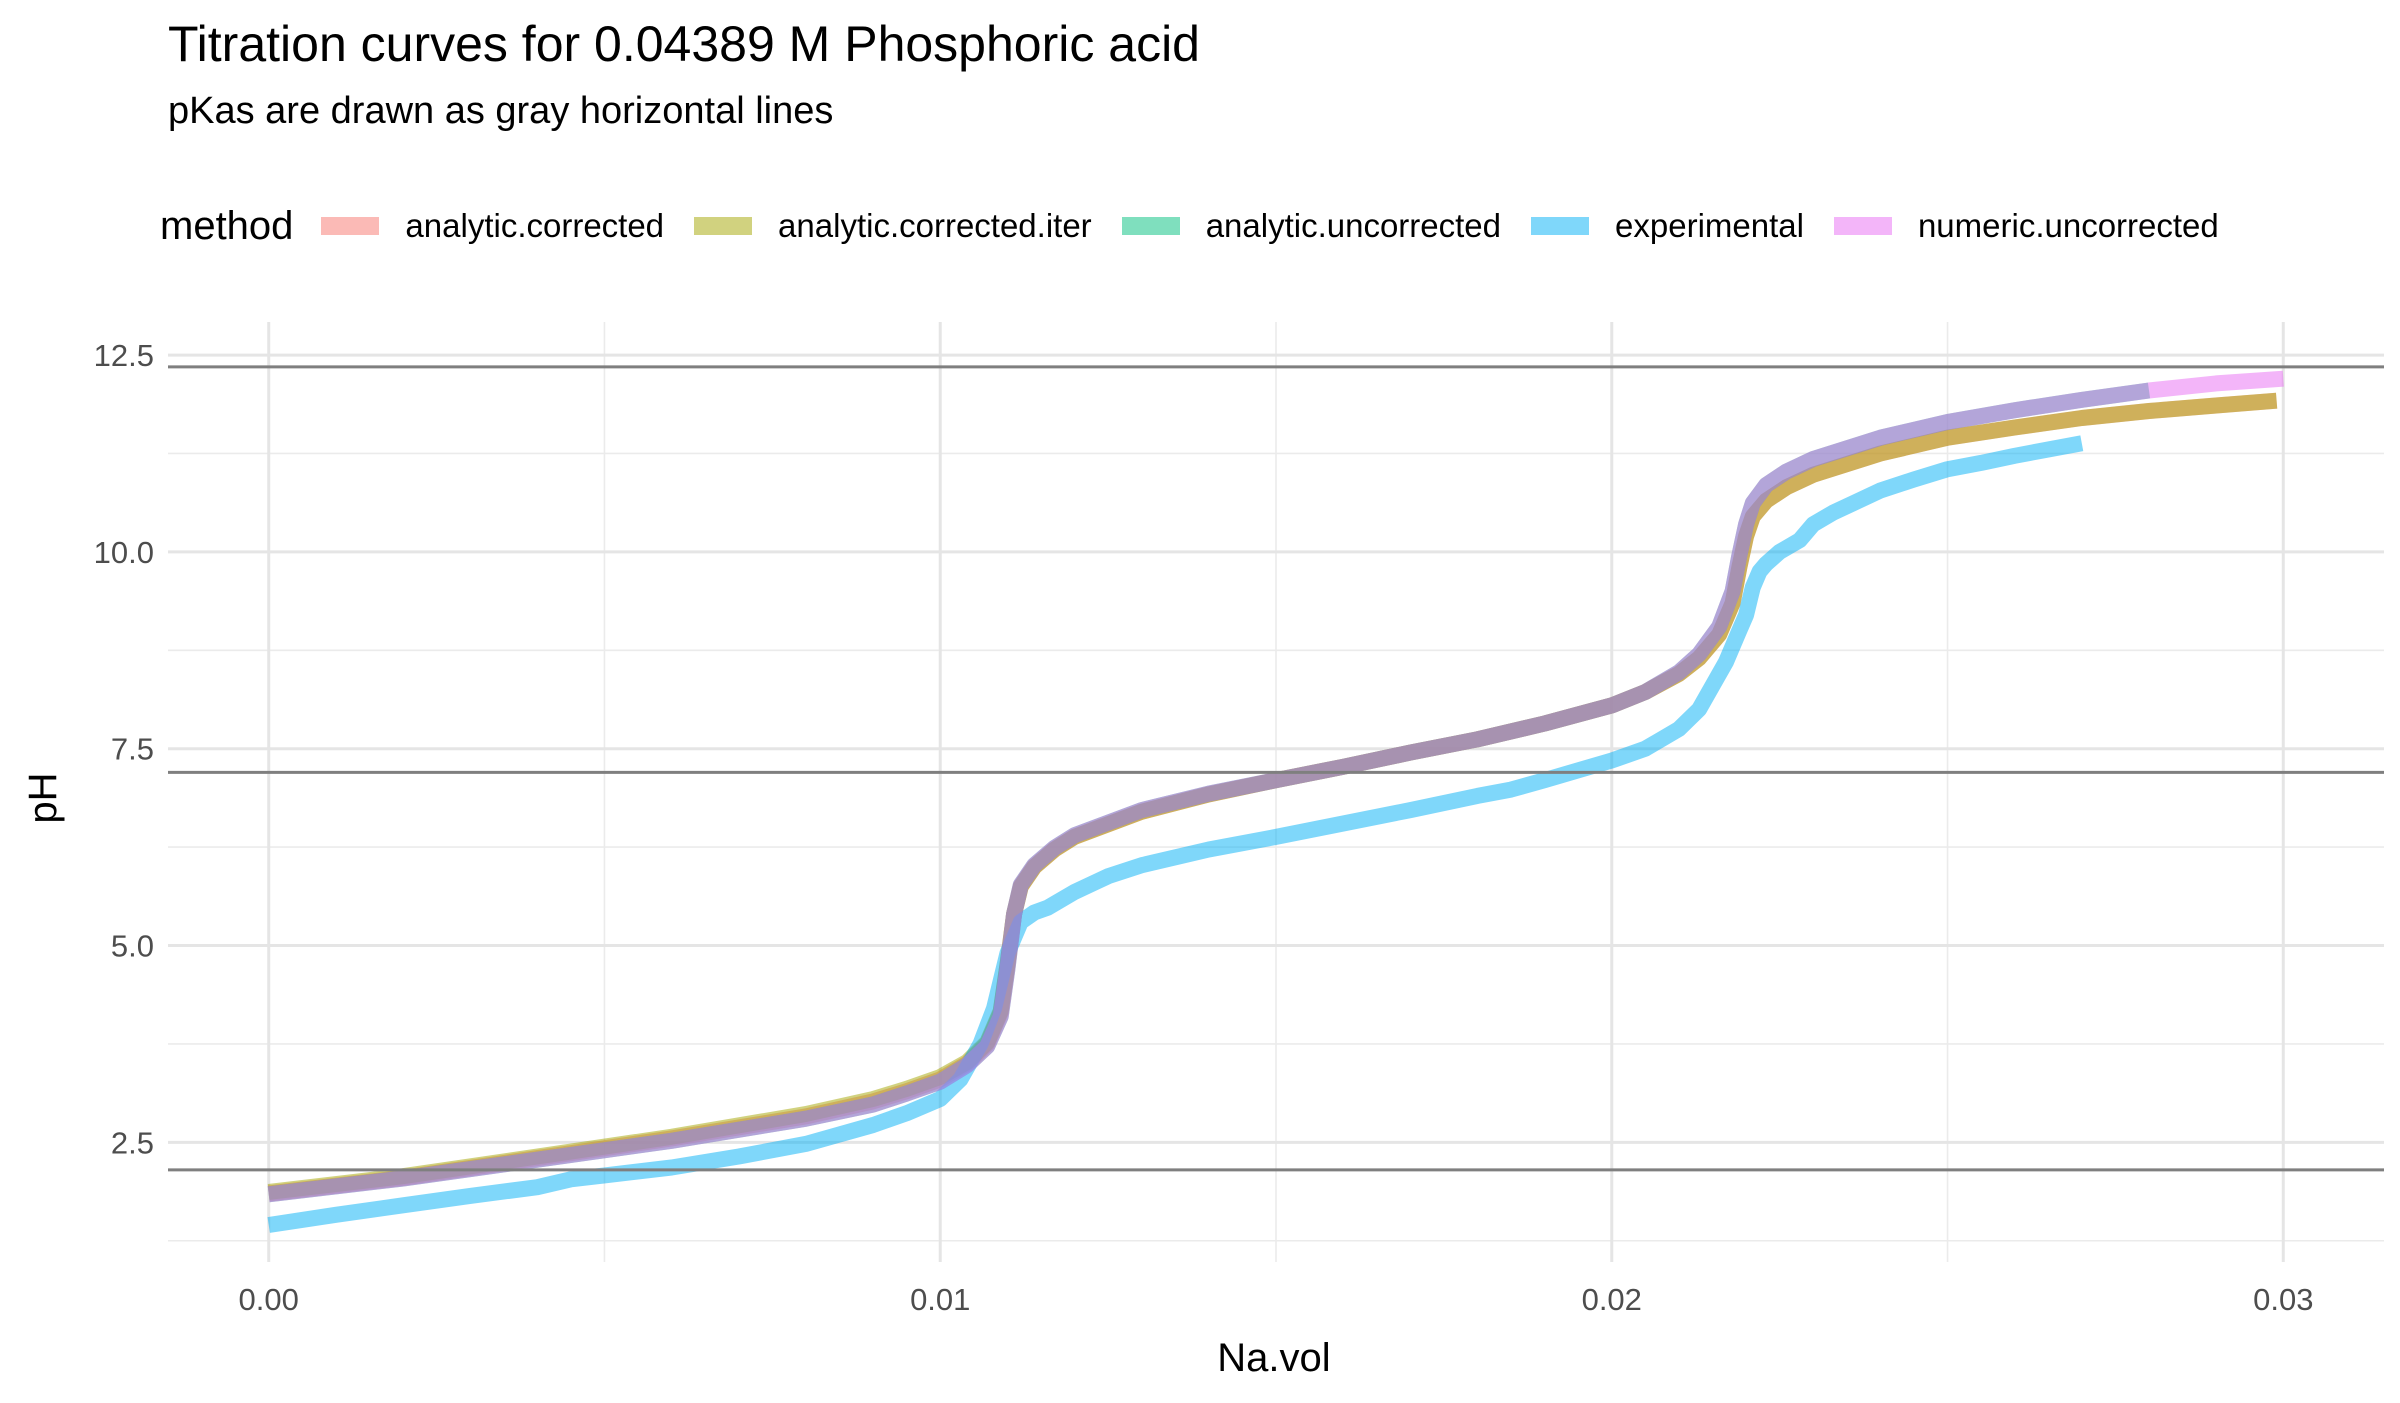  I want to click on y-tick-label: 10.0, so click(124, 552).